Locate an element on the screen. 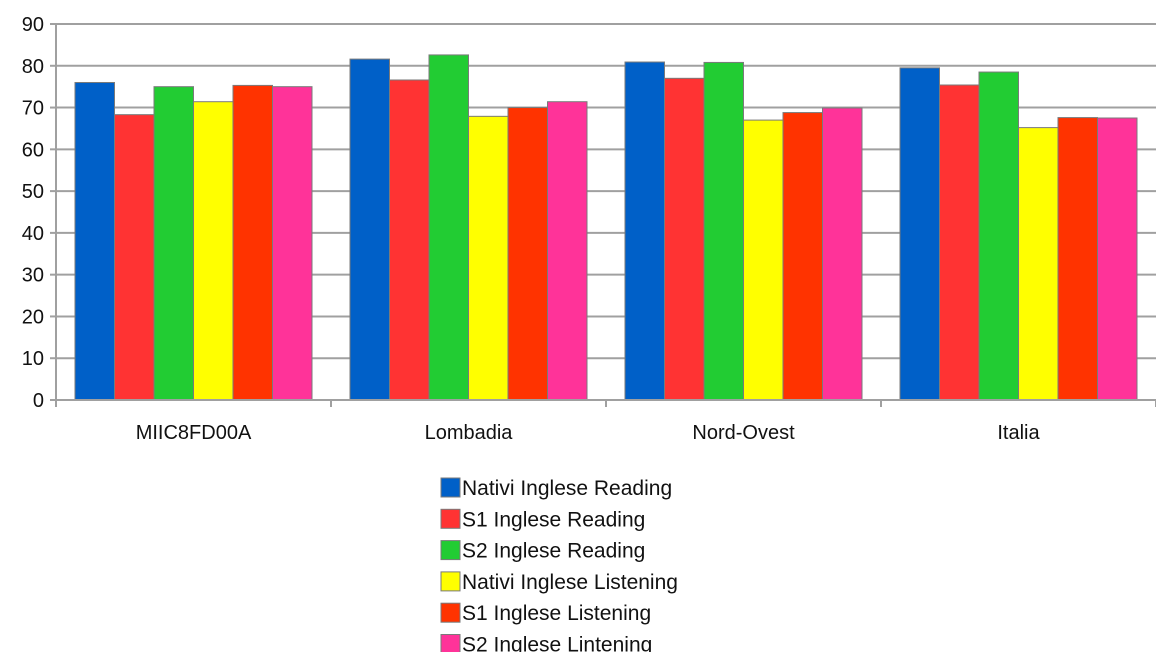  x-tick-label: Italia is located at coordinates (1018, 433).